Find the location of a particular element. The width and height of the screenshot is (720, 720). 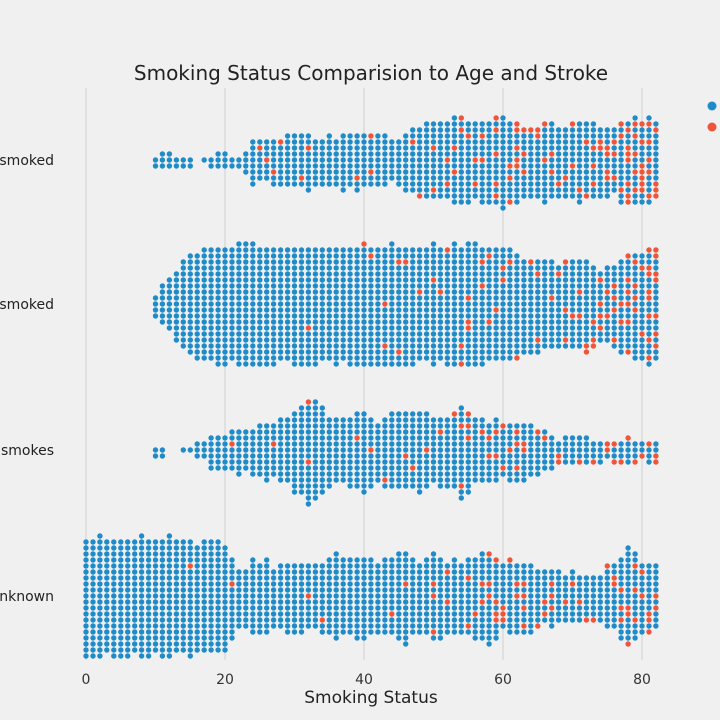

x-axis-label: Smoking Status is located at coordinates (371, 698).